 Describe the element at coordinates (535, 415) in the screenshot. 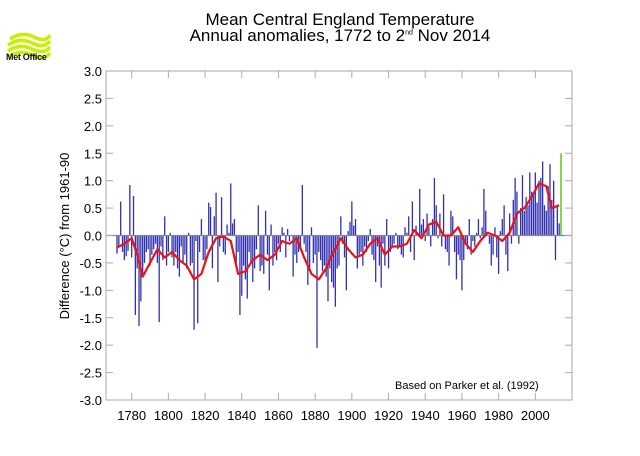

I see `x-tick-label: 2000` at that location.